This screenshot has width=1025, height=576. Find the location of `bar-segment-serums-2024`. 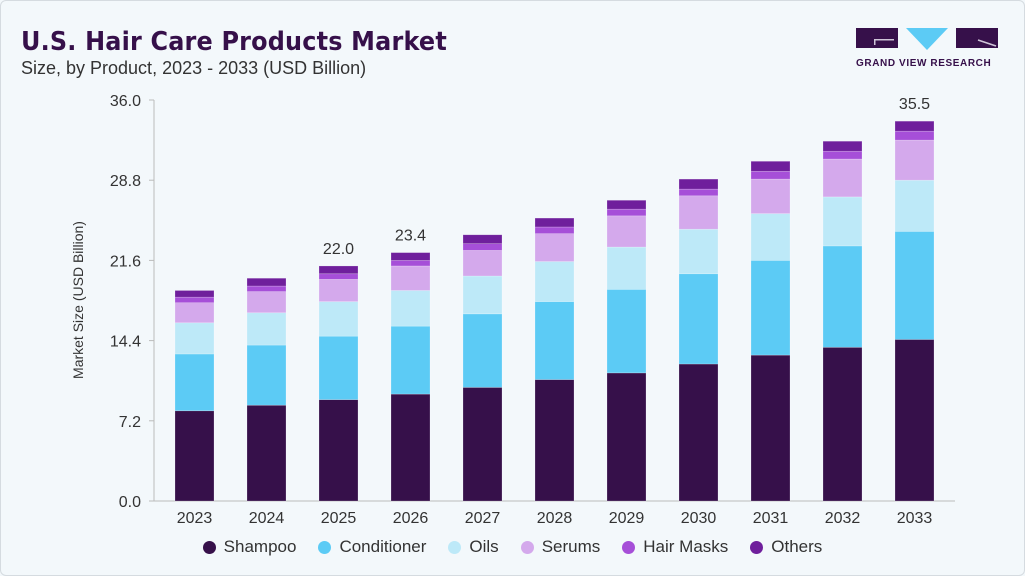

bar-segment-serums-2024 is located at coordinates (266, 302).